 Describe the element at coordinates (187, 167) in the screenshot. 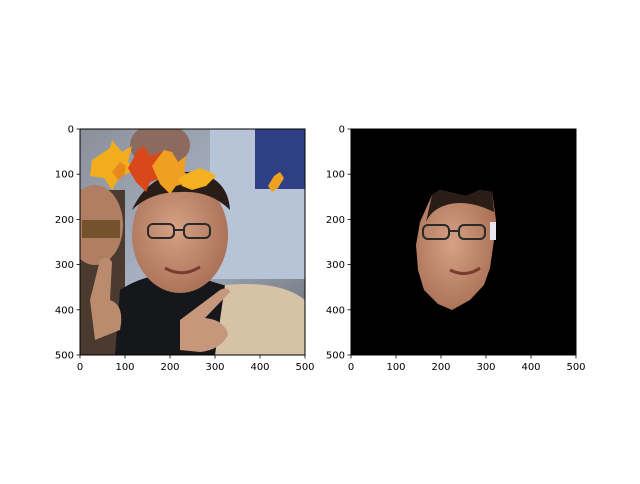

I see `autumn-leaves-overlay` at that location.